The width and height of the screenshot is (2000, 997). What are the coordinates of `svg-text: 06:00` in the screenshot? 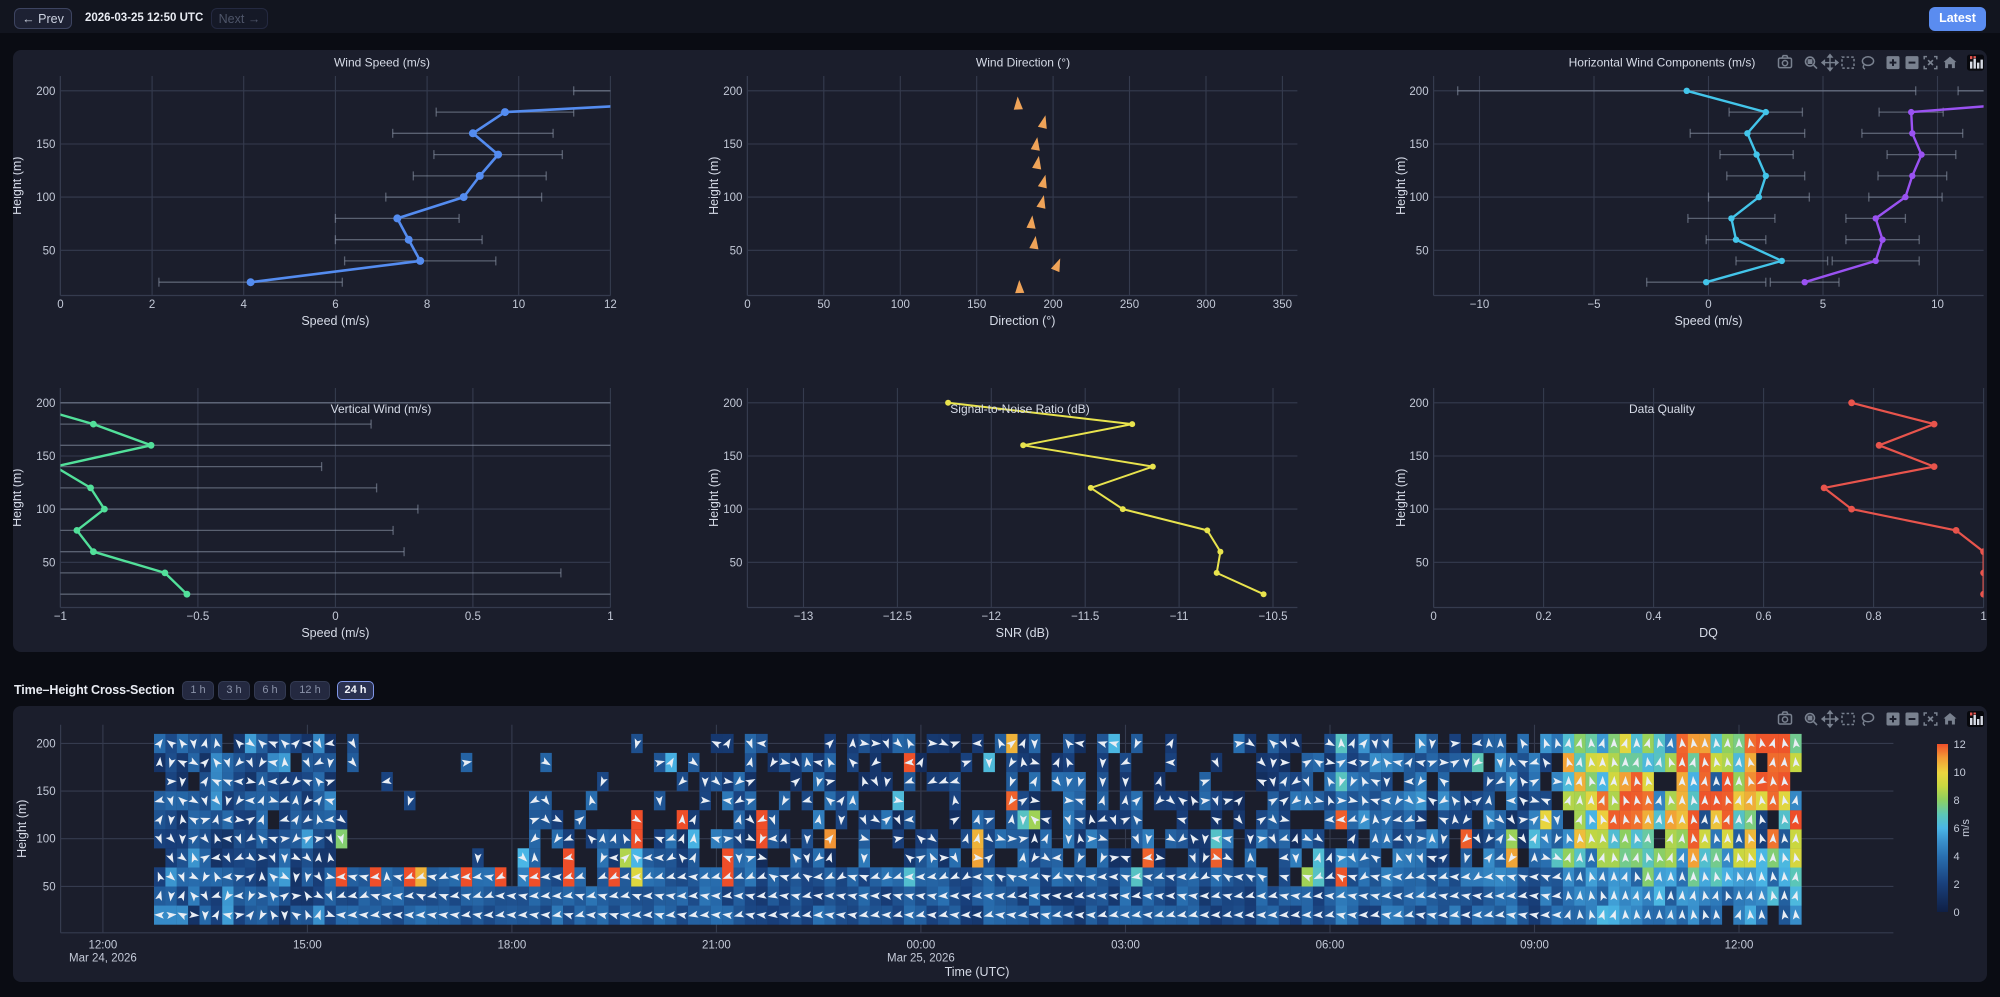 It's located at (1330, 946).